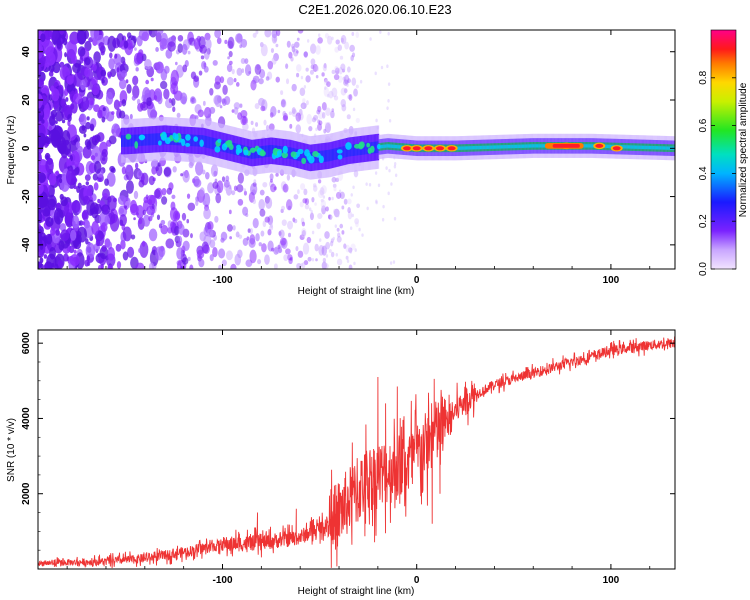 This screenshot has width=750, height=600. I want to click on page-title: C2E1.2026.020.06.10.E23, so click(375, 9).